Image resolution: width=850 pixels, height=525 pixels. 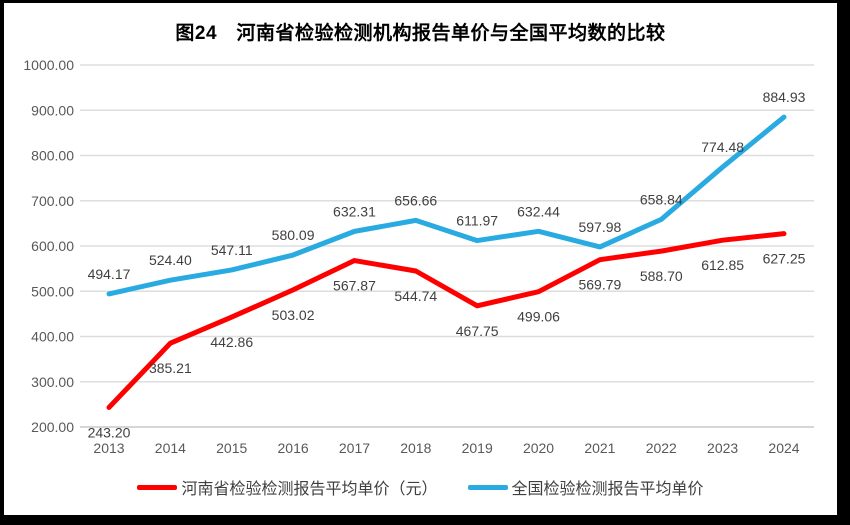 I want to click on chart-title: 图24 河南省检验检测机构报告单价与全国平均数的比较, so click(x=420, y=33).